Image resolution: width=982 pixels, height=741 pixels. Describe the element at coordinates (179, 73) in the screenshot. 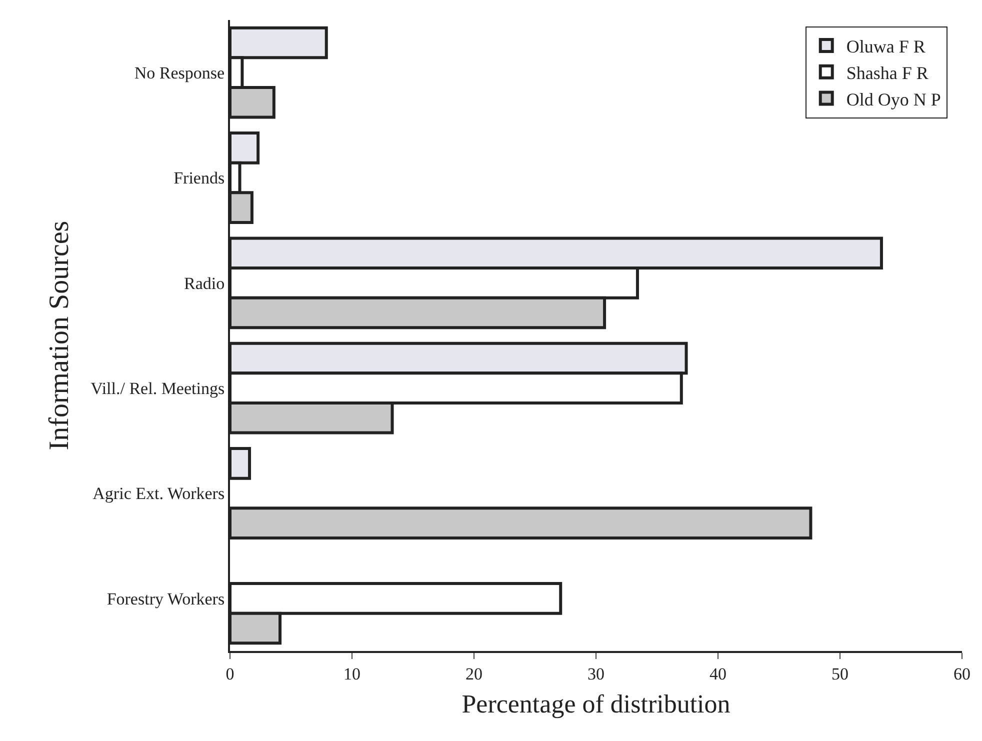

I see `y-tick-label: No Response` at that location.